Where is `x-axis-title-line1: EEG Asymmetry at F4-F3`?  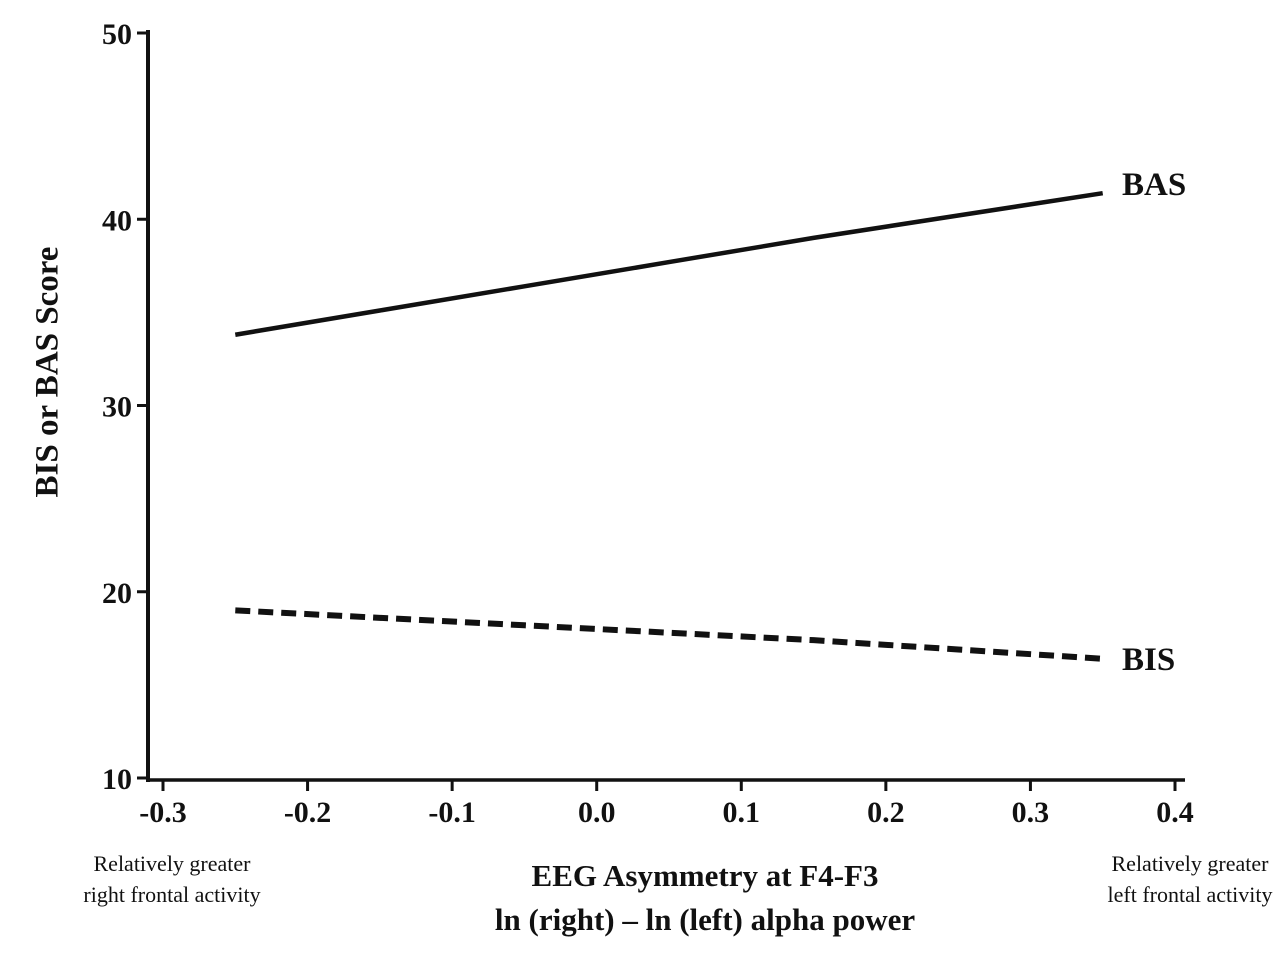 x-axis-title-line1: EEG Asymmetry at F4-F3 is located at coordinates (705, 875).